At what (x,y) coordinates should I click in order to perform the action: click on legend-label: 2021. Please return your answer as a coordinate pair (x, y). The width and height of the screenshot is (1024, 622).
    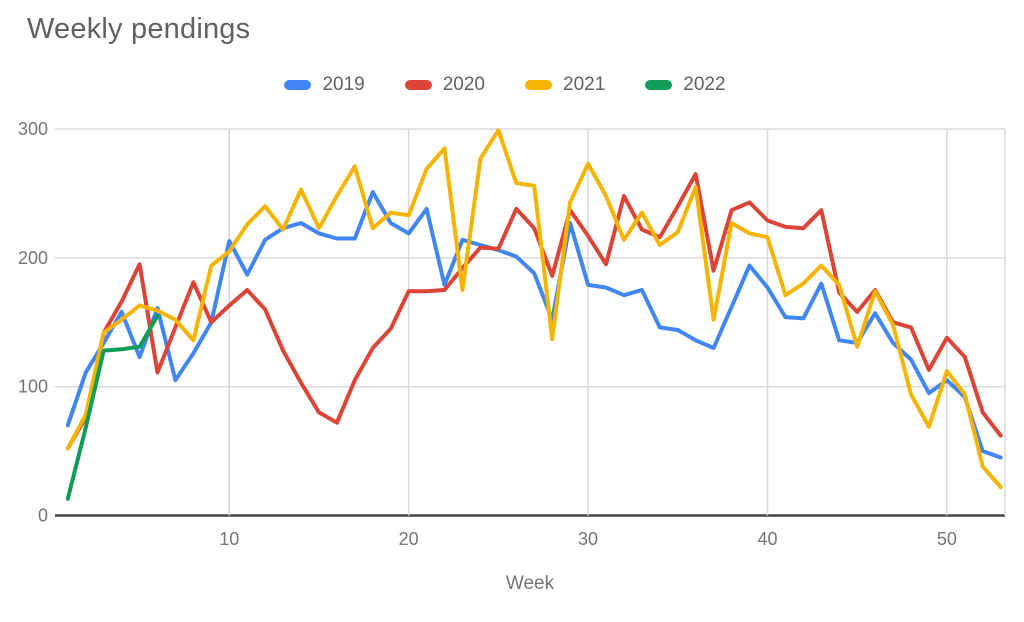
    Looking at the image, I should click on (584, 84).